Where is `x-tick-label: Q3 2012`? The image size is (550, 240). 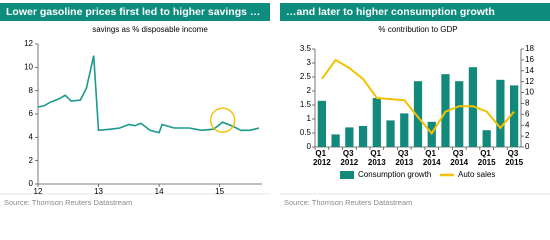 x-tick-label: Q3 2012 is located at coordinates (349, 158).